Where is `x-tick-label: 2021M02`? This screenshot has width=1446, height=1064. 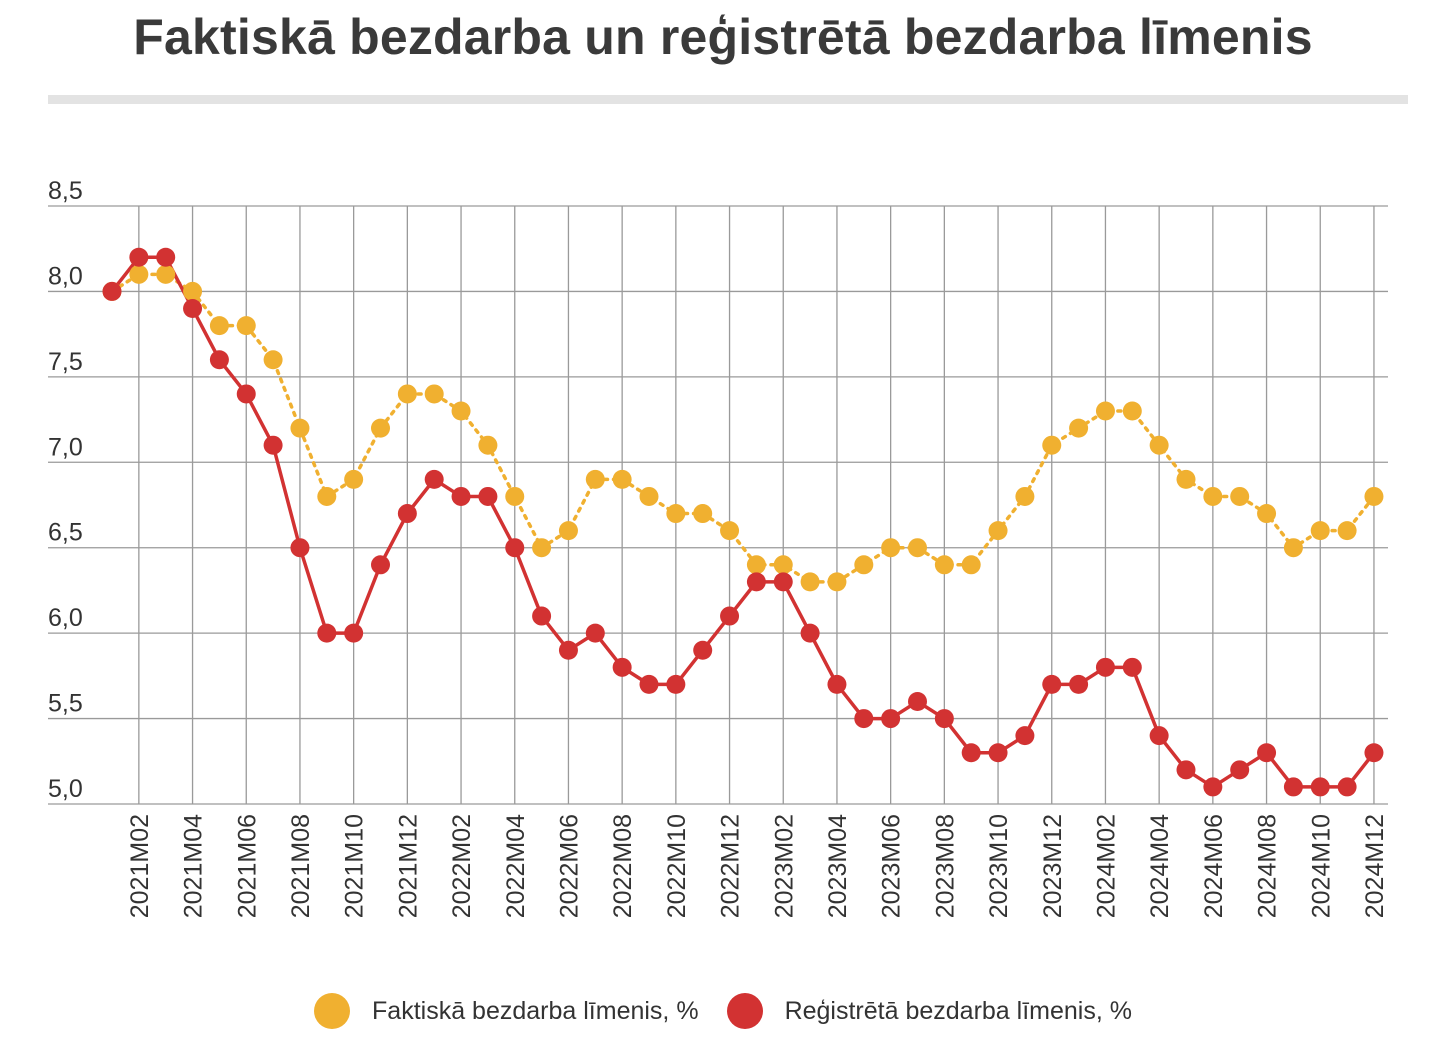 x-tick-label: 2021M02 is located at coordinates (140, 866).